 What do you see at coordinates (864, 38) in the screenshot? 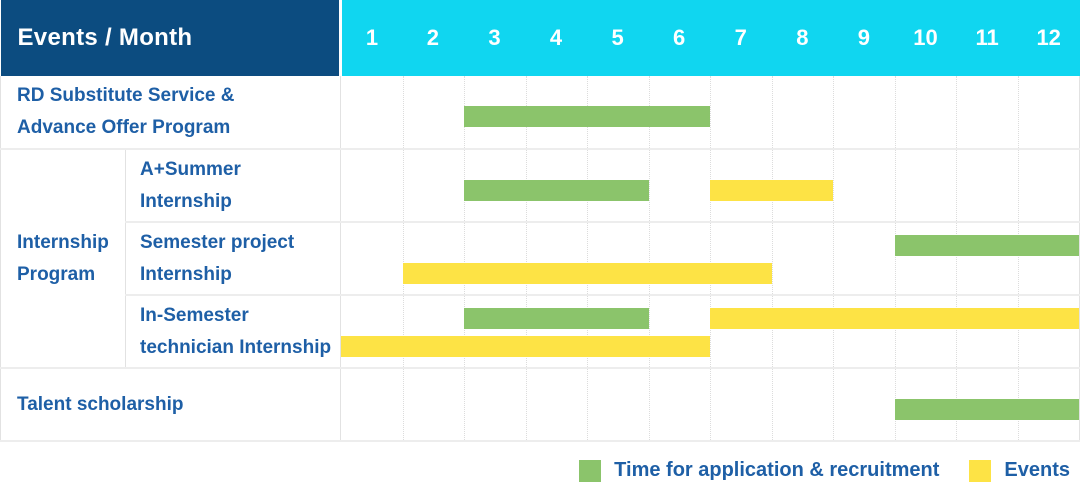
I see `month-header: 9` at bounding box center [864, 38].